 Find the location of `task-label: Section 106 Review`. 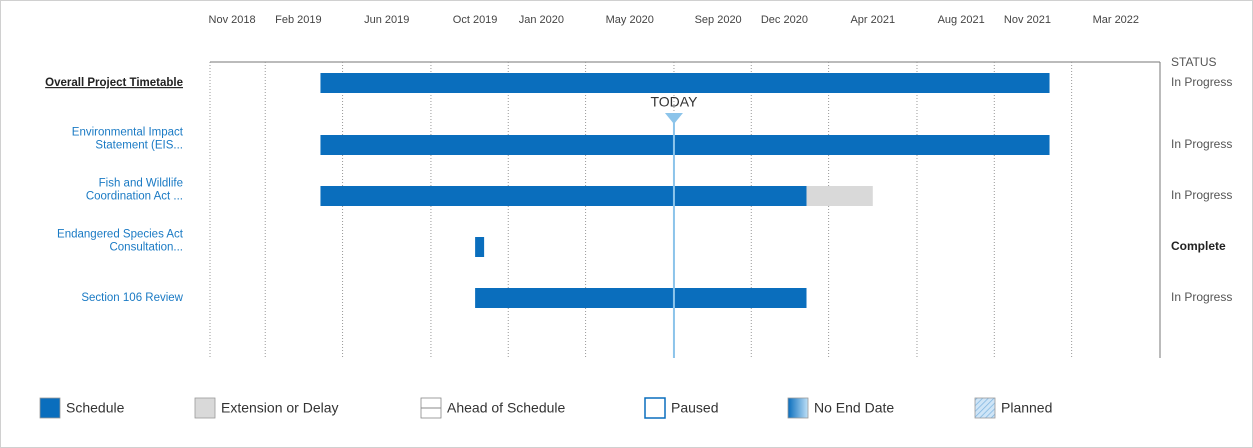

task-label: Section 106 Review is located at coordinates (132, 298).